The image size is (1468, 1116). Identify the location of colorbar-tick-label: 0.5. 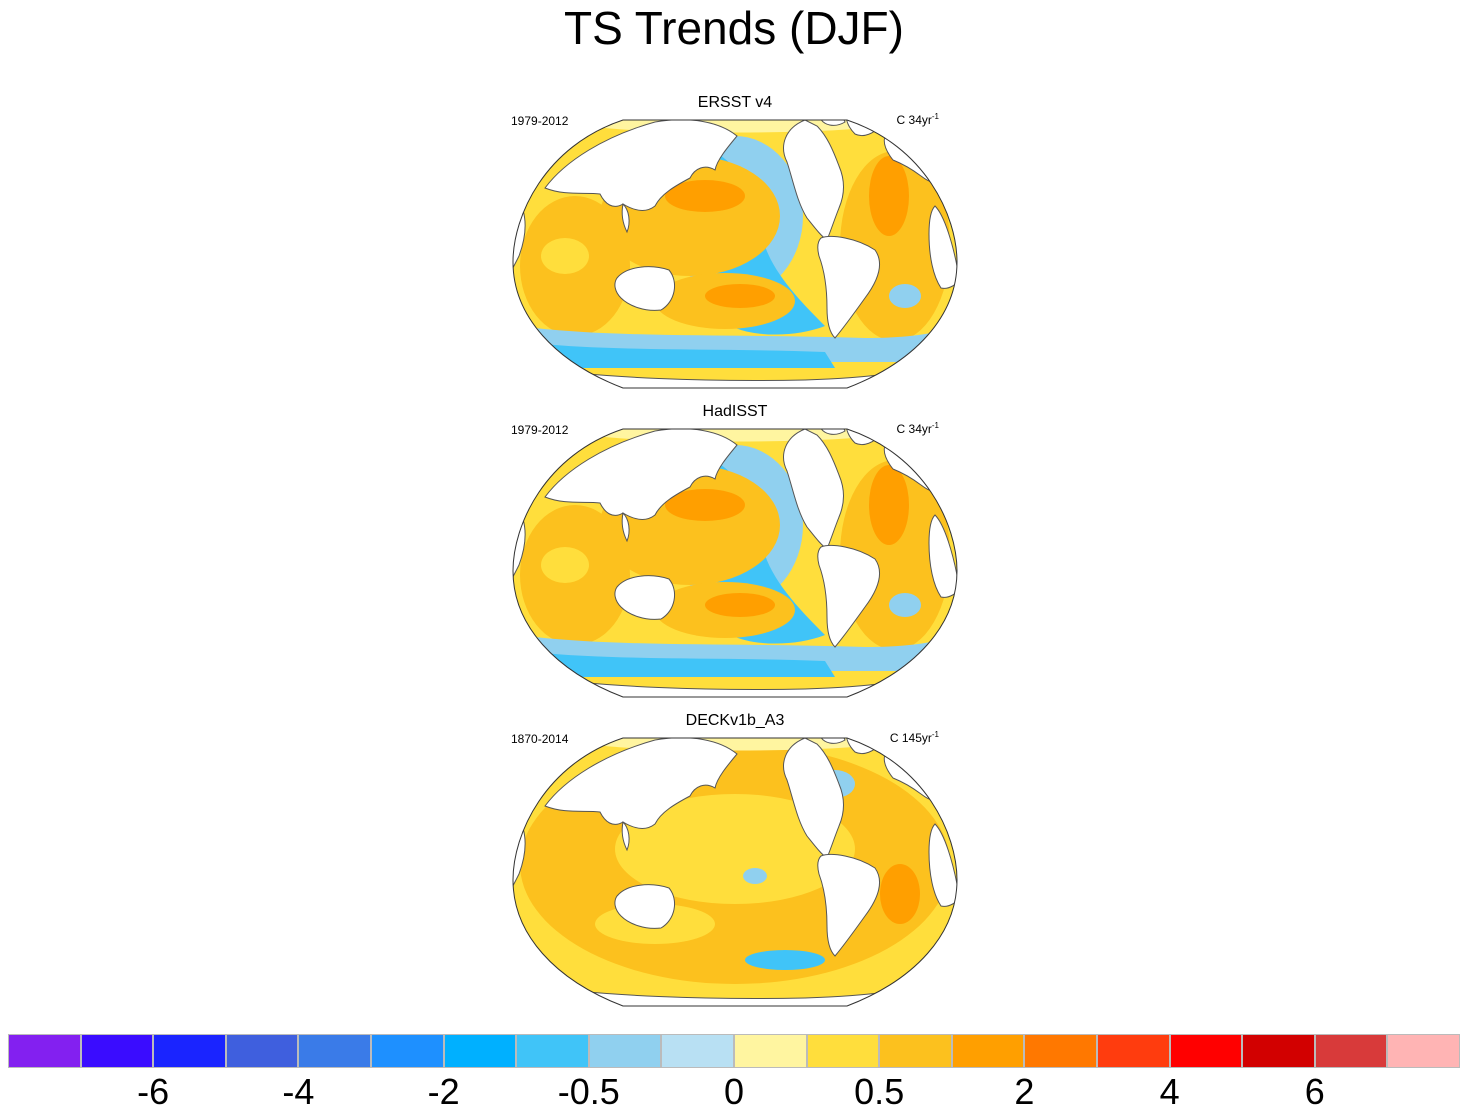
(879, 1091).